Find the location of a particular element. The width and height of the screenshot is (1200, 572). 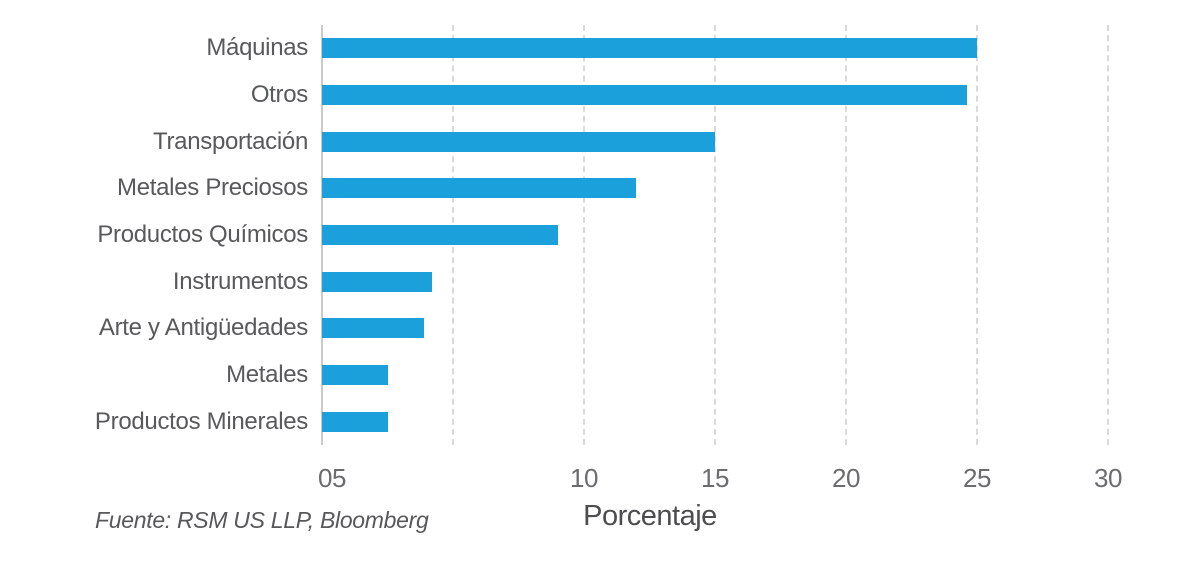

category-label: Metales Preciosos is located at coordinates (212, 188).